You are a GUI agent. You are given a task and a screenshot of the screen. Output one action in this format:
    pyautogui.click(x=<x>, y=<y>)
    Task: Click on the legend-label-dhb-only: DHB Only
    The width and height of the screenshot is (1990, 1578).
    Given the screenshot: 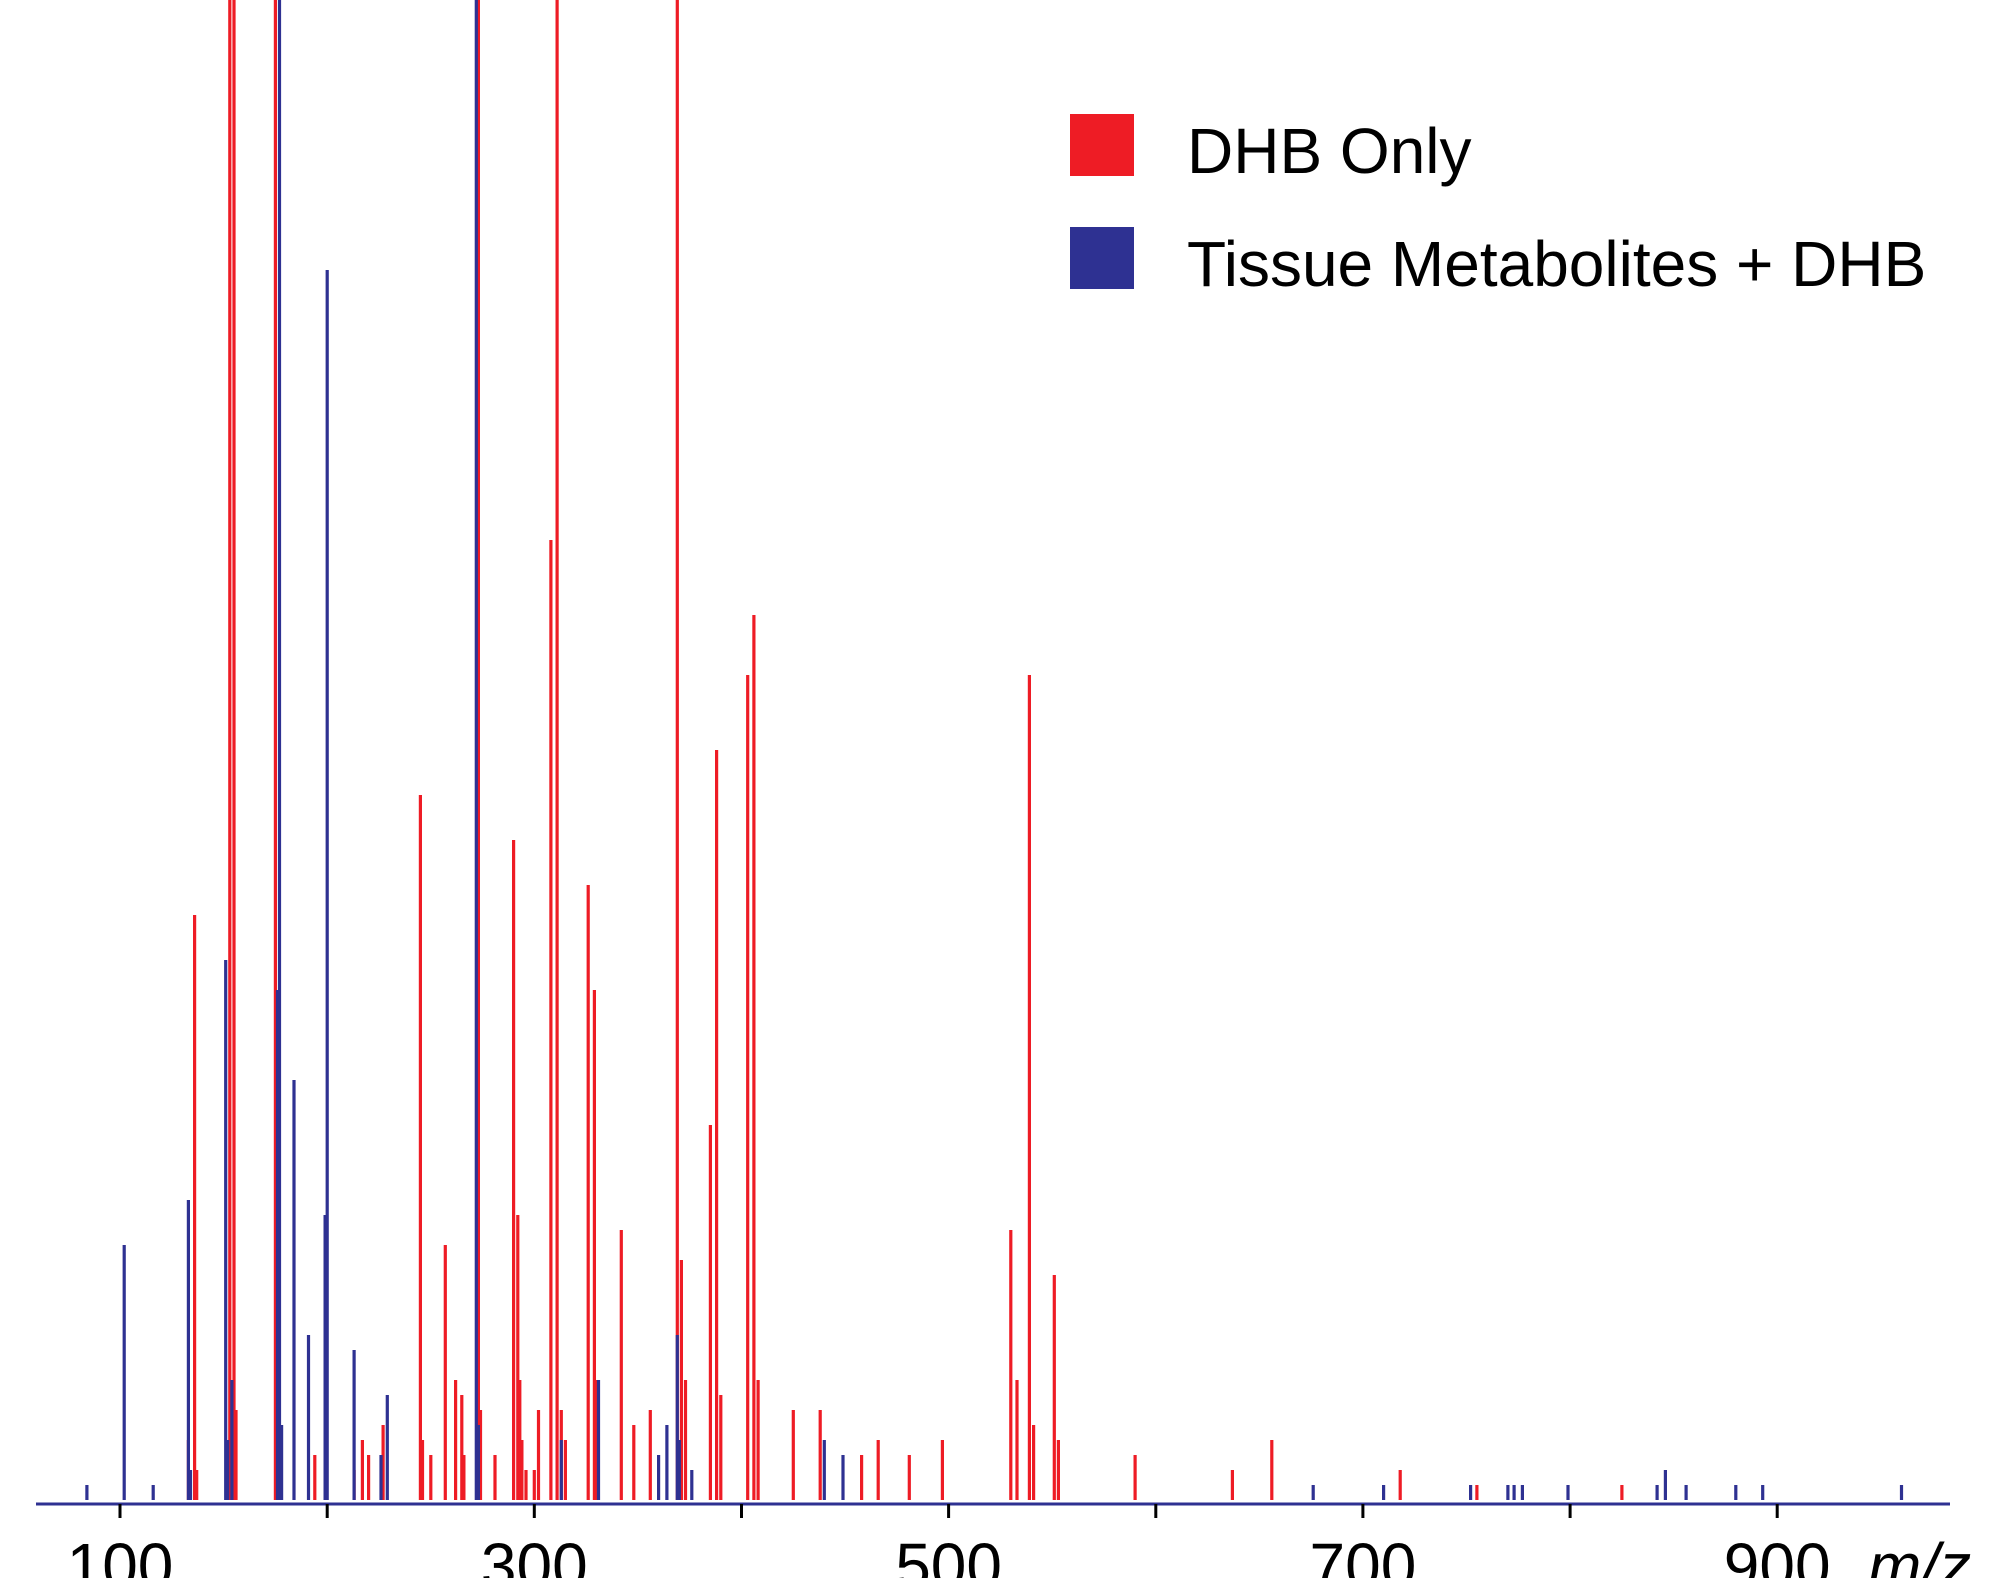 What is the action you would take?
    pyautogui.click(x=1329, y=151)
    